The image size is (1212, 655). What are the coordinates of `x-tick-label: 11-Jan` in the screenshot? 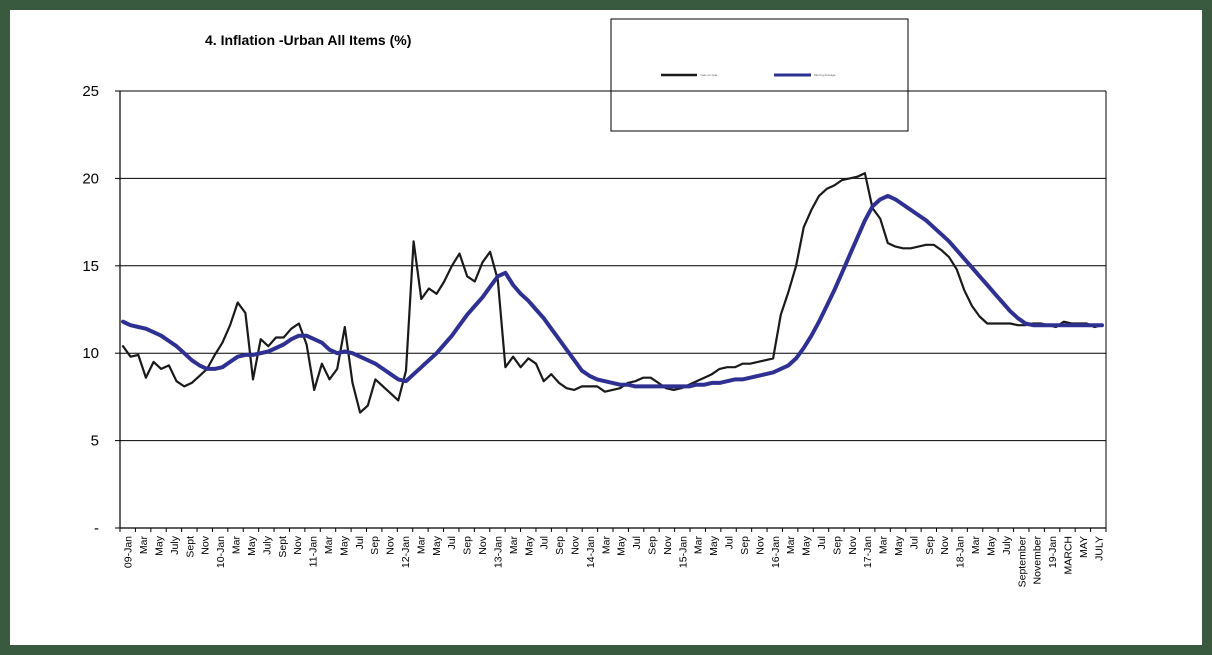 It's located at (314, 551).